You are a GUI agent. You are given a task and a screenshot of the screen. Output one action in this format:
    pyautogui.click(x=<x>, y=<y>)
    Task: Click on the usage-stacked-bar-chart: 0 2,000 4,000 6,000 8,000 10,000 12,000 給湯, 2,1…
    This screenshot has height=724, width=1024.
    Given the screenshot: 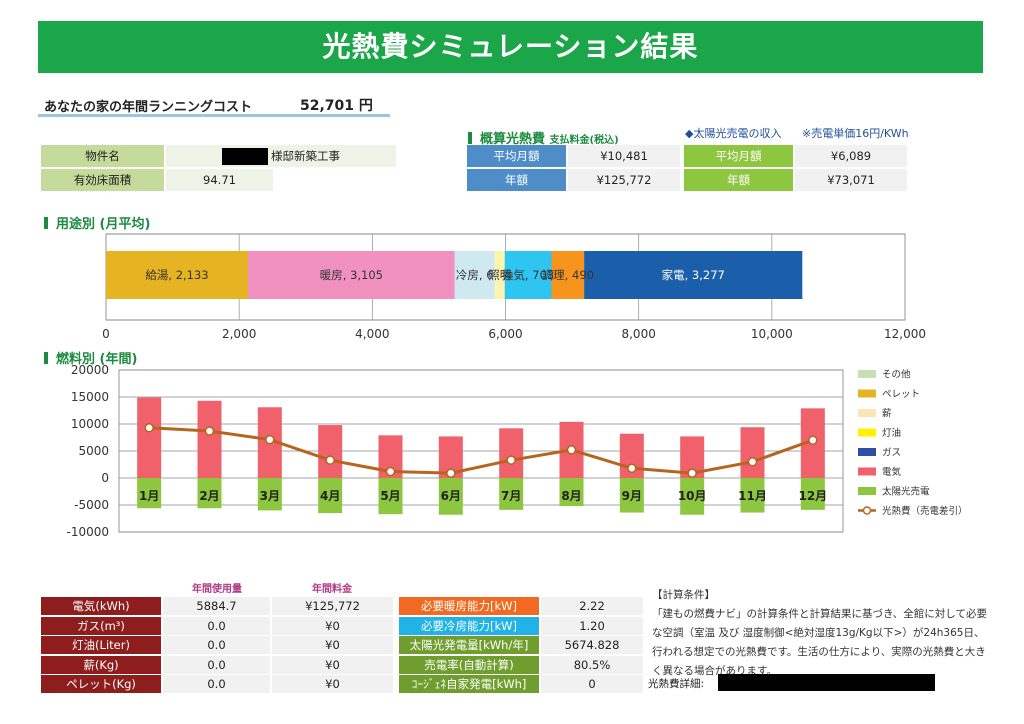 What is the action you would take?
    pyautogui.click(x=514, y=287)
    